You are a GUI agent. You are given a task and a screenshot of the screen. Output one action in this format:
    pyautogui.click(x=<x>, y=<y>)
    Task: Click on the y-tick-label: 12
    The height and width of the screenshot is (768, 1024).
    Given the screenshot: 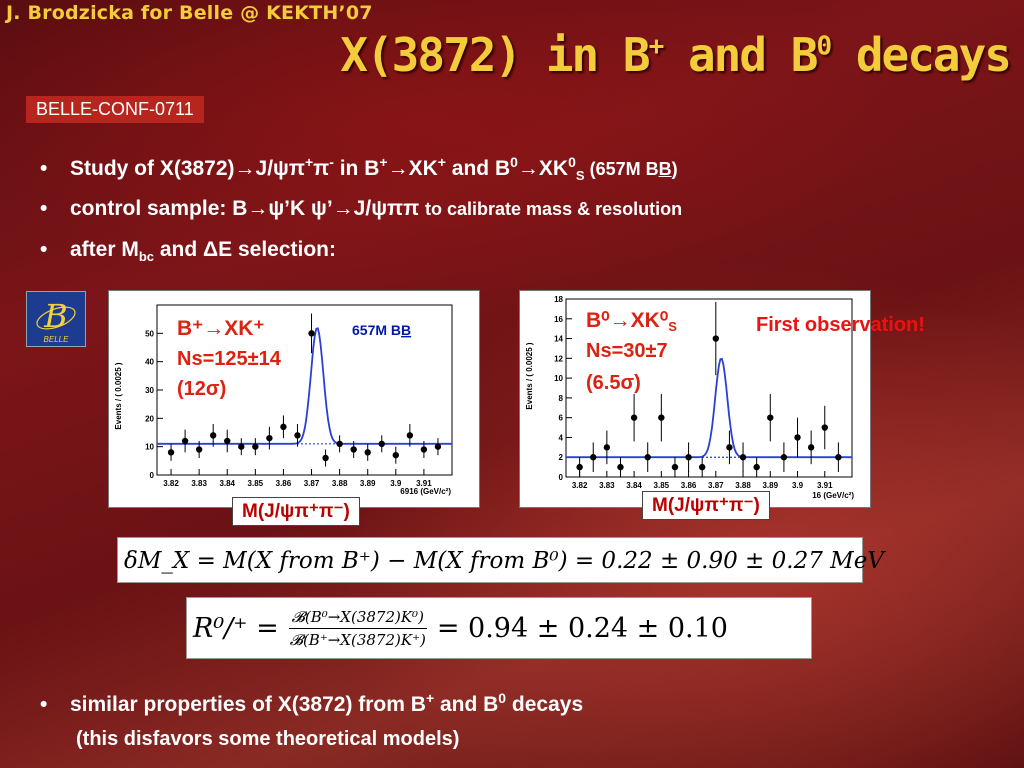 What is the action you would take?
    pyautogui.click(x=558, y=358)
    